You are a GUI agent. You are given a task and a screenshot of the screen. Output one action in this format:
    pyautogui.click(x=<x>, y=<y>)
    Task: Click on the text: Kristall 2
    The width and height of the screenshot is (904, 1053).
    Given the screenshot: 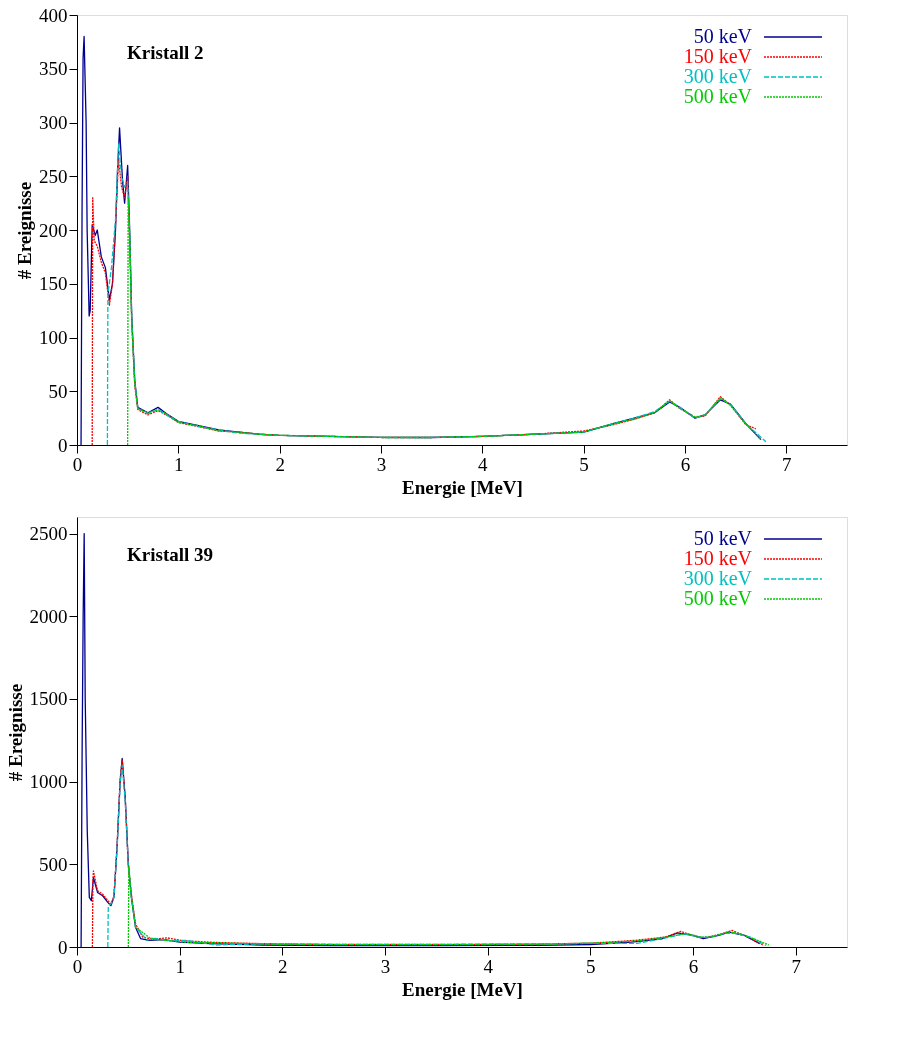 What is the action you would take?
    pyautogui.click(x=165, y=52)
    